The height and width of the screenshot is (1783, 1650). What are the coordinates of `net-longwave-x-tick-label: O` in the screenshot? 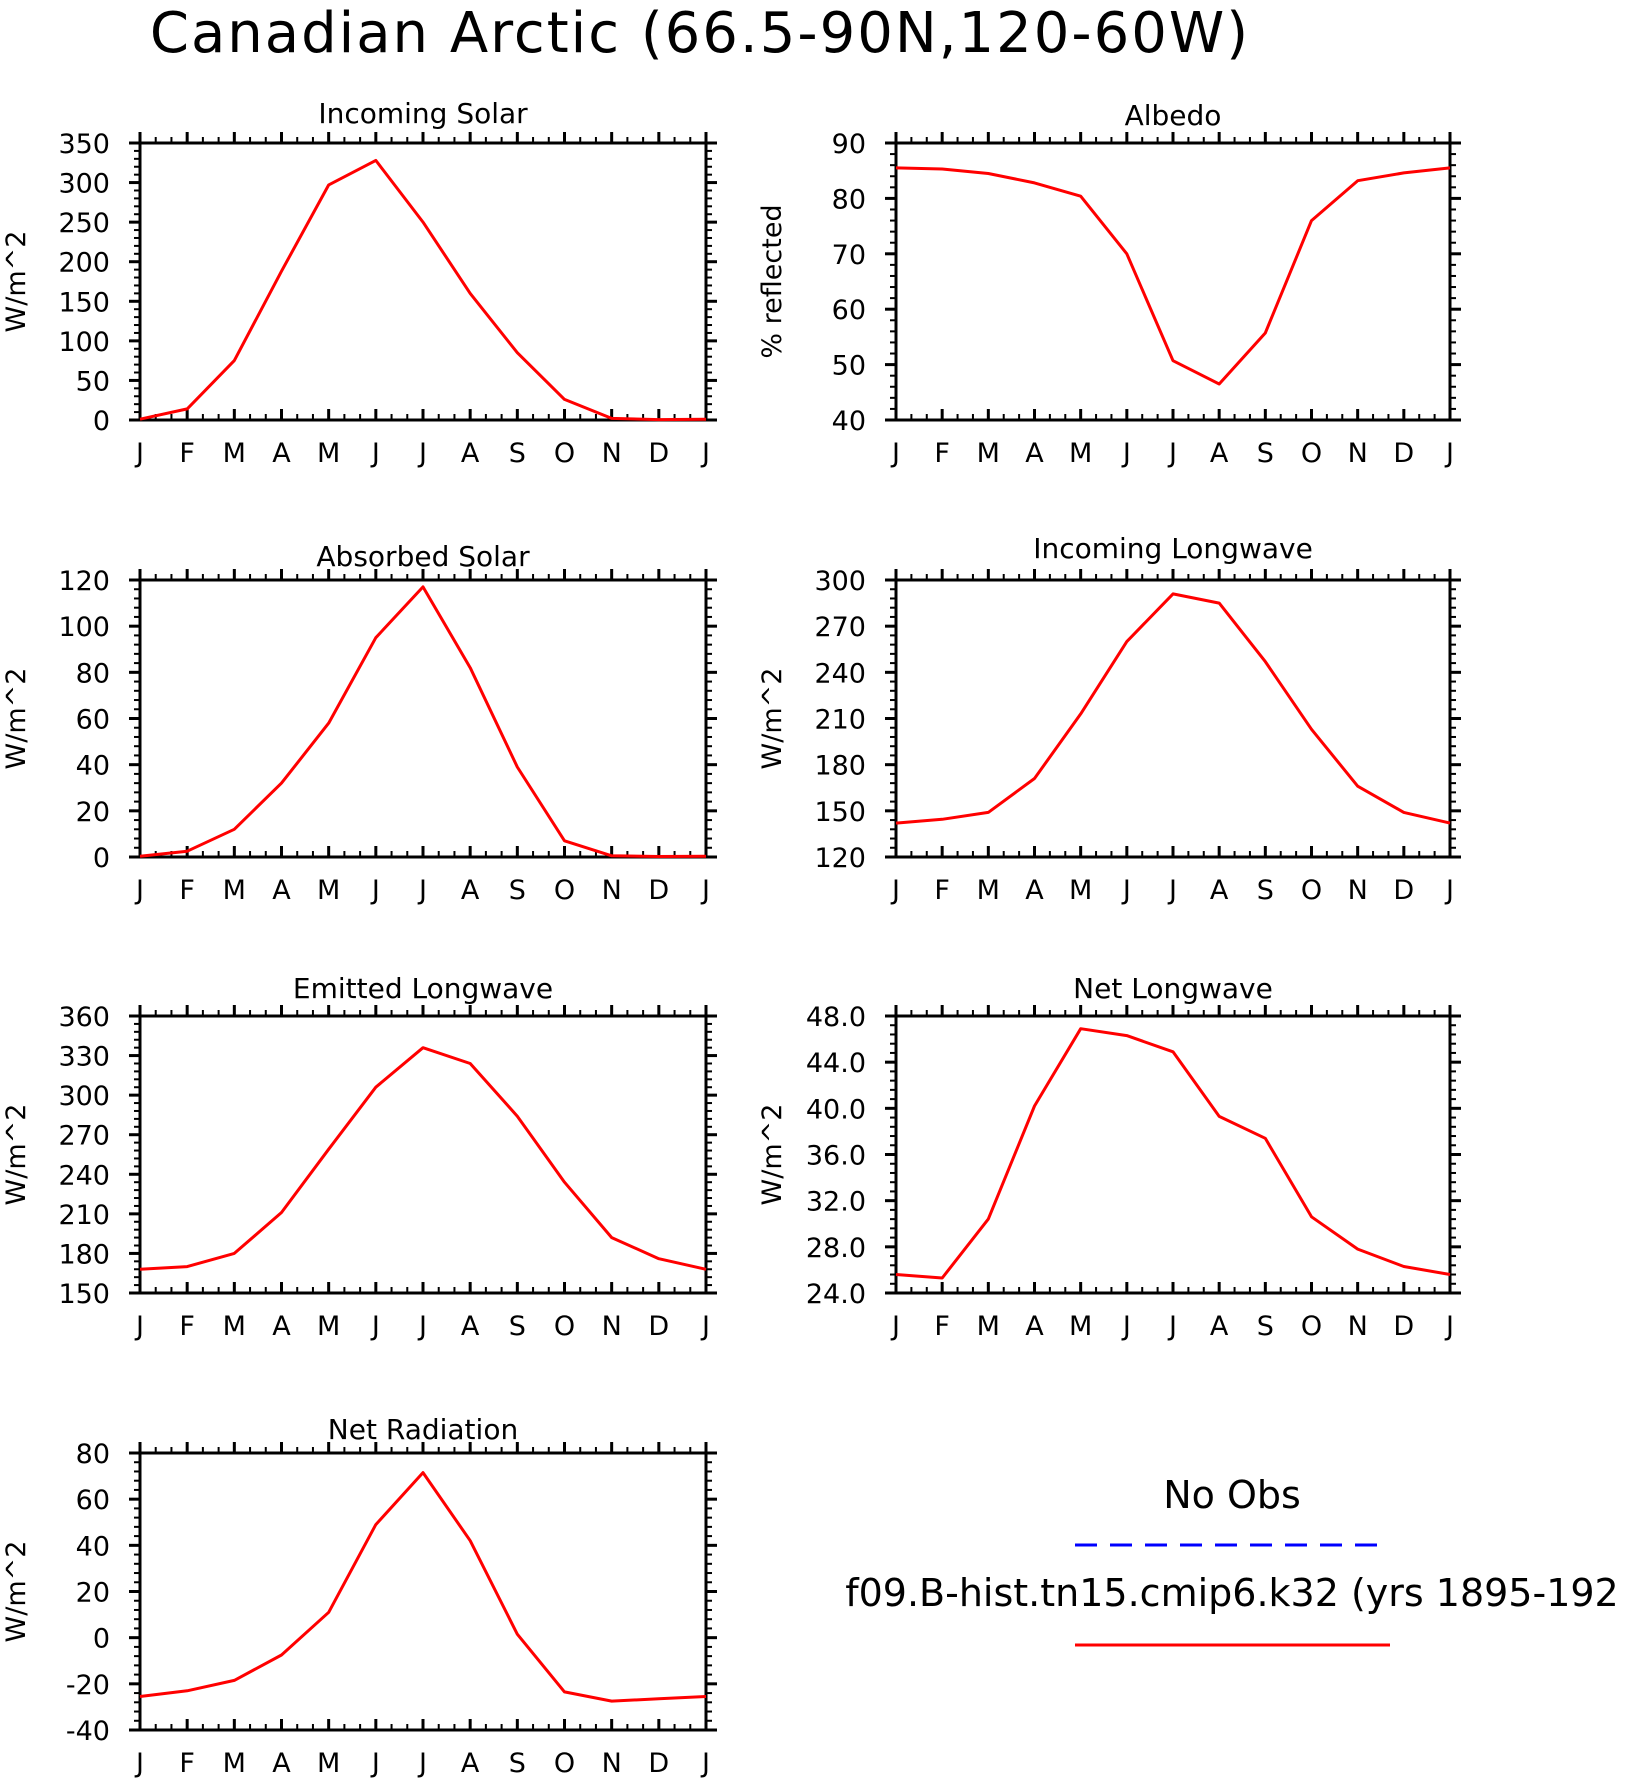 It's located at (1311, 1326).